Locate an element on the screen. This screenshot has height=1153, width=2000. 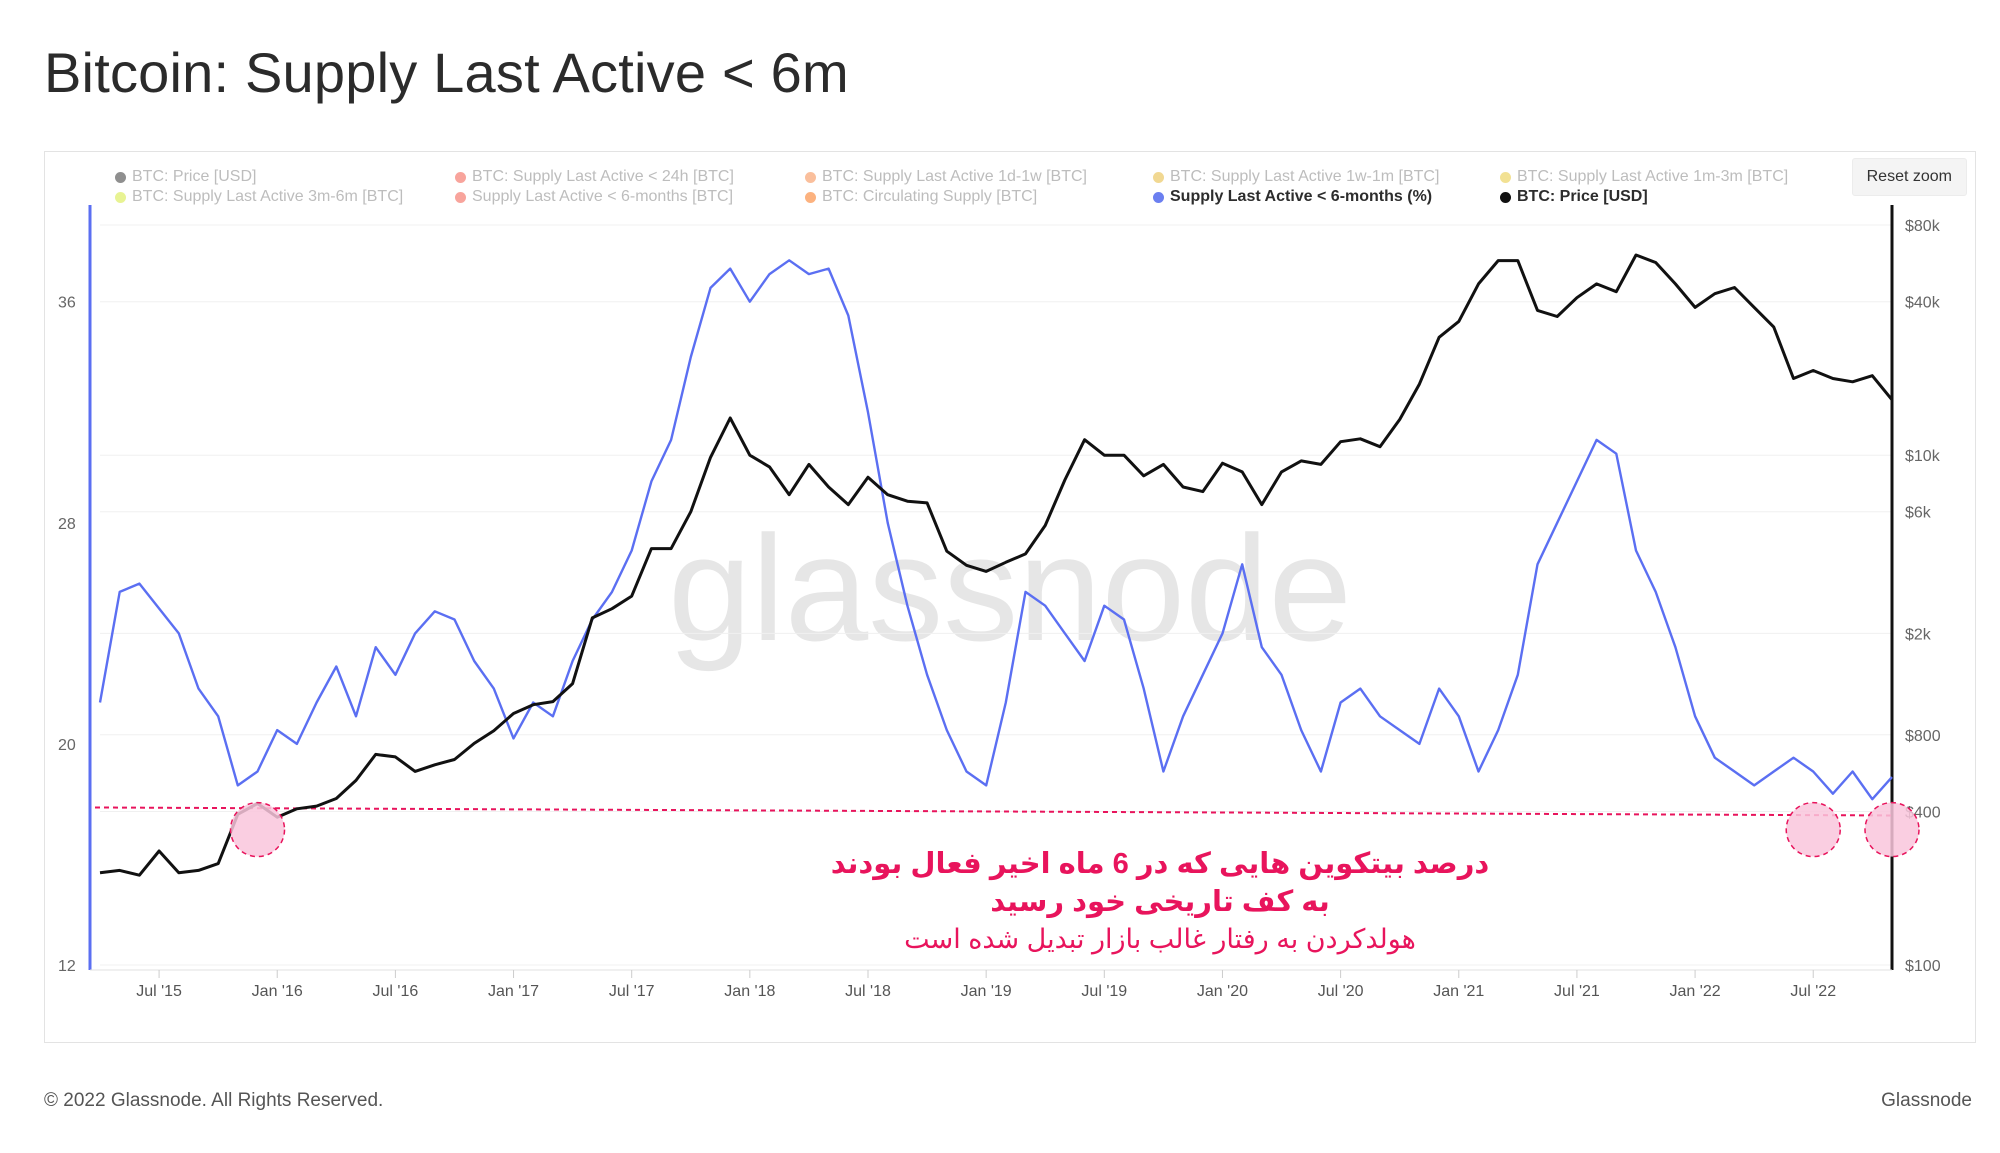
x-tick-label: Jul '15 is located at coordinates (159, 991).